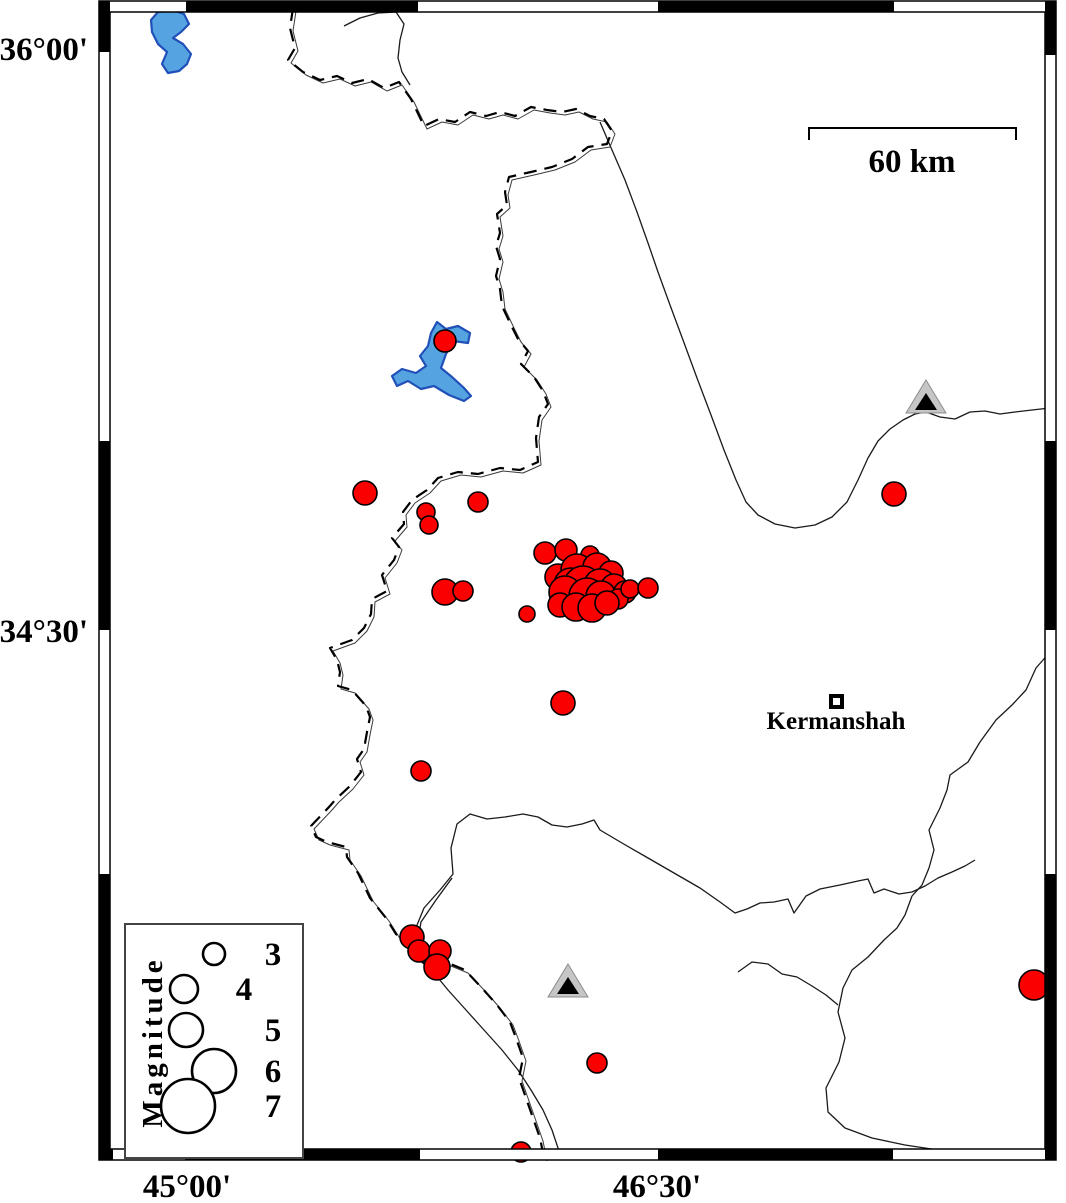  Describe the element at coordinates (836, 701) in the screenshot. I see `city-marker` at that location.